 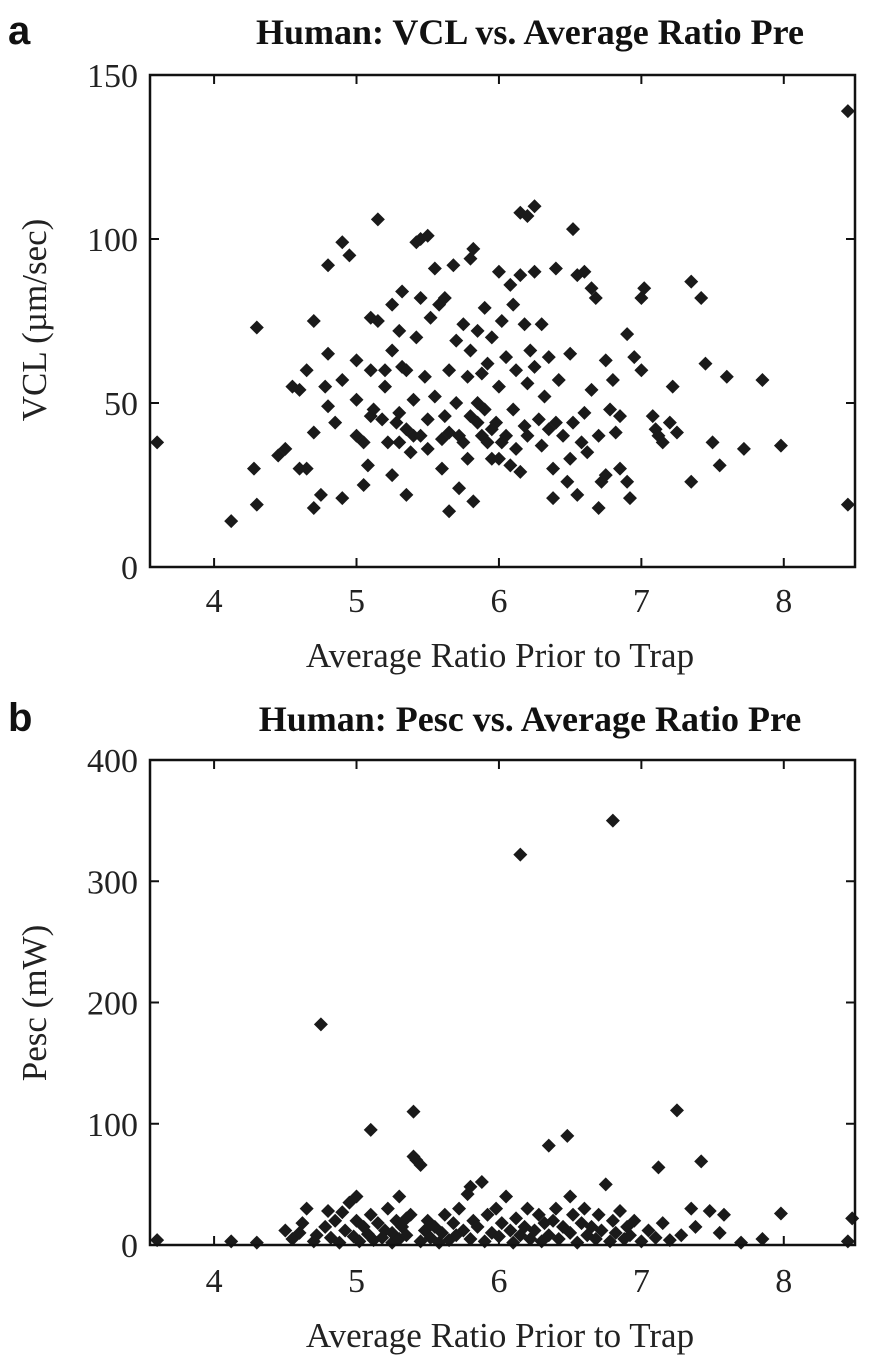 I want to click on y-tick-label: 0, so click(x=129, y=1246).